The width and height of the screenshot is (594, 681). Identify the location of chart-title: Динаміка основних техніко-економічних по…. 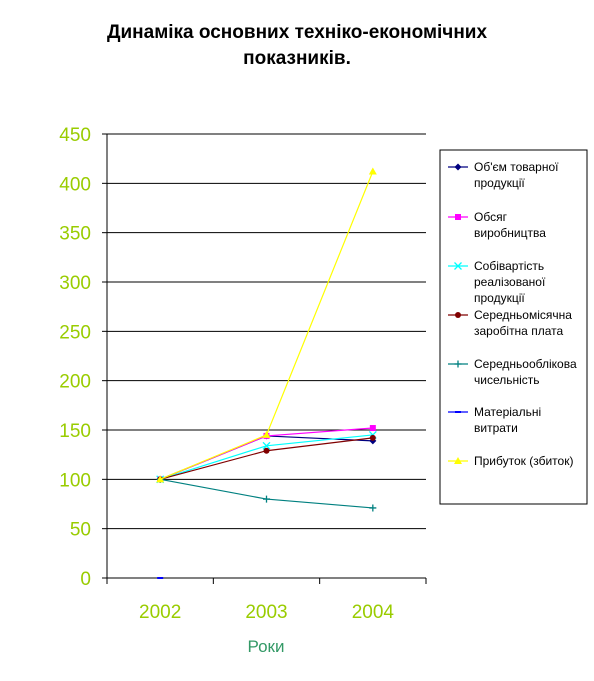
(297, 46).